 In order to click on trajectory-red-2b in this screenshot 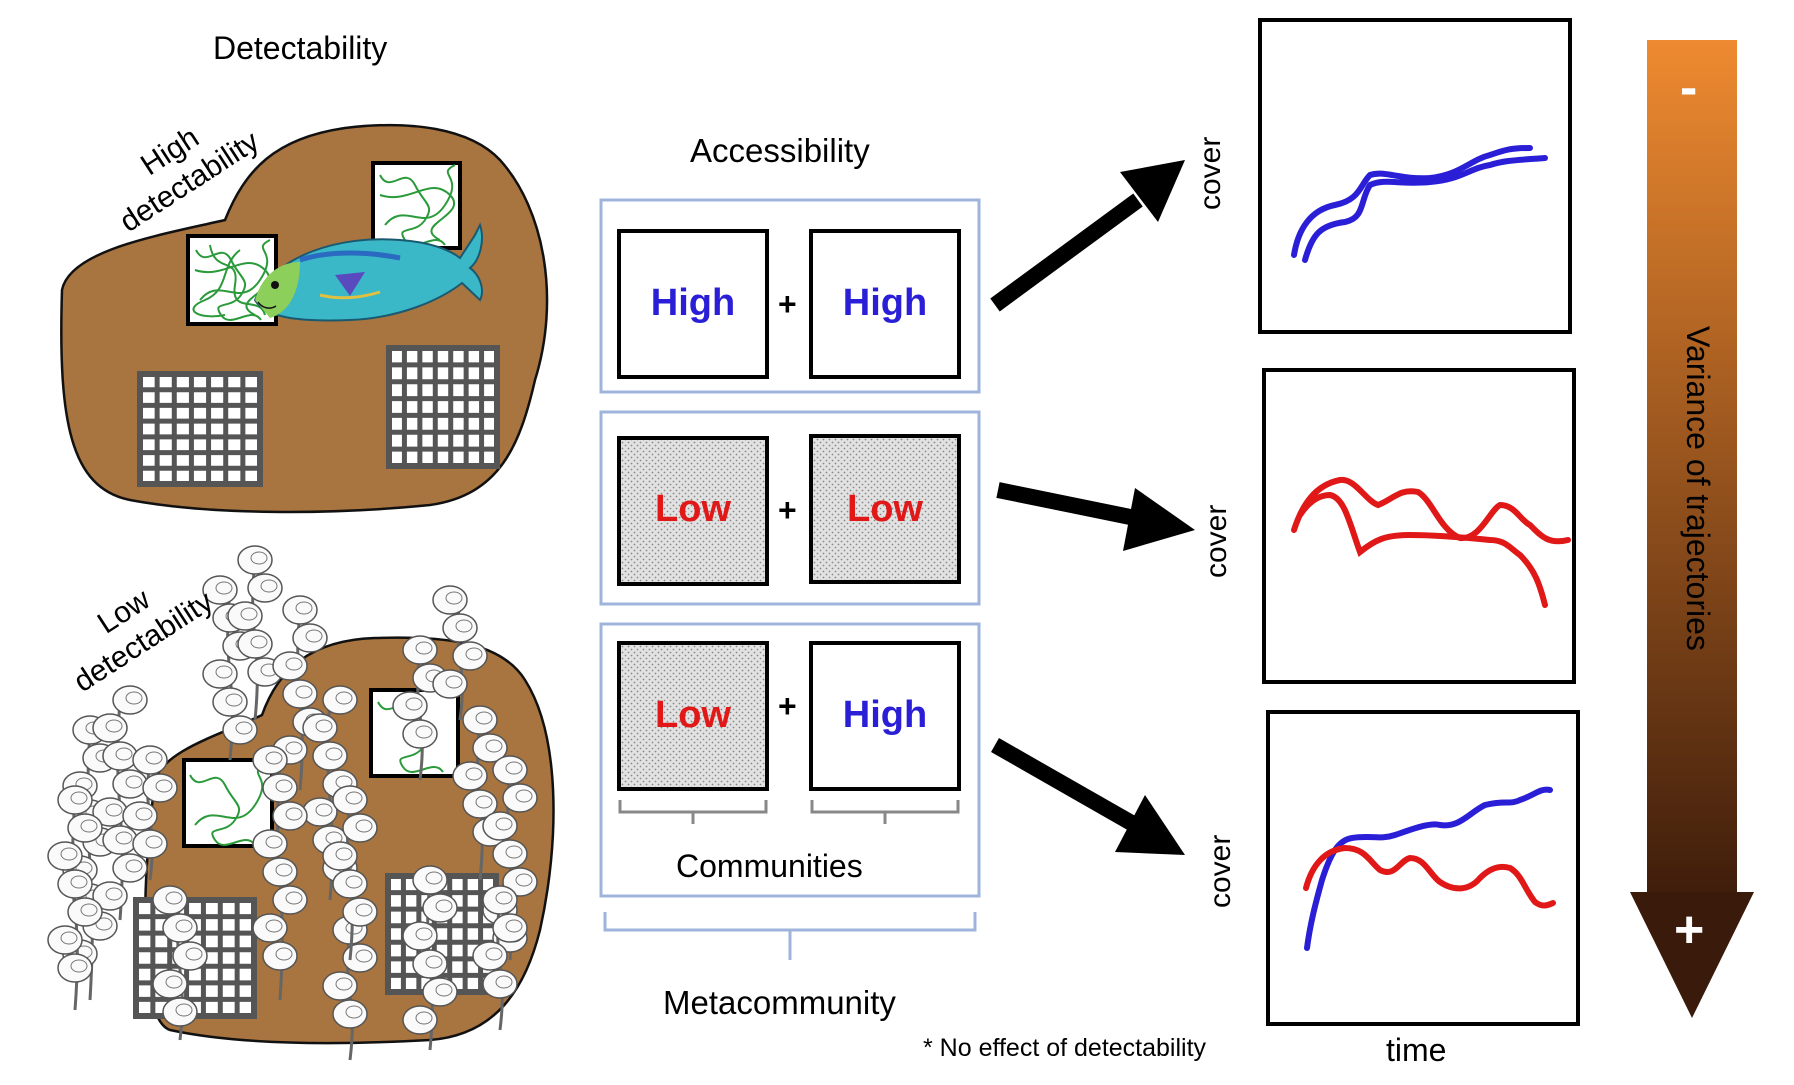, I will do `click(1422, 549)`.